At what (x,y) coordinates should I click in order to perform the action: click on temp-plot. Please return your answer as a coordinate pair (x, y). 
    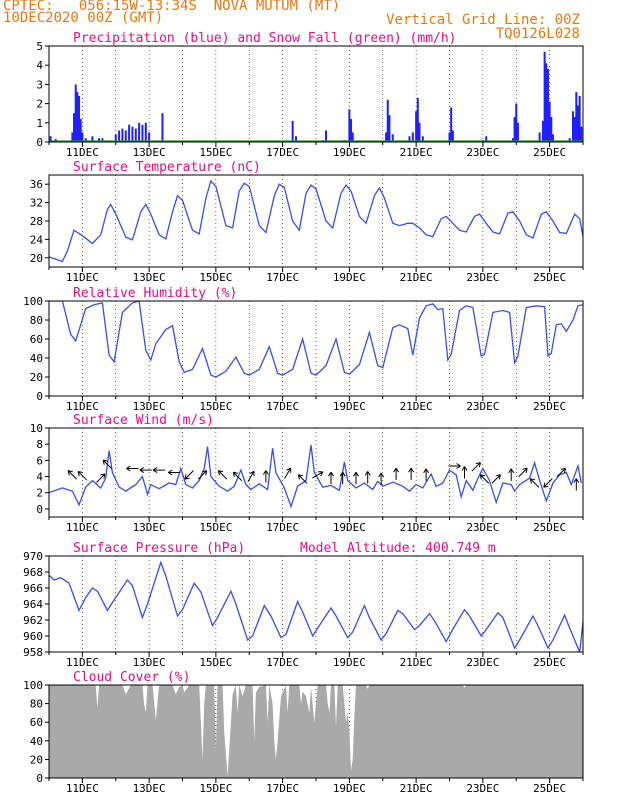
    Looking at the image, I should click on (316, 221).